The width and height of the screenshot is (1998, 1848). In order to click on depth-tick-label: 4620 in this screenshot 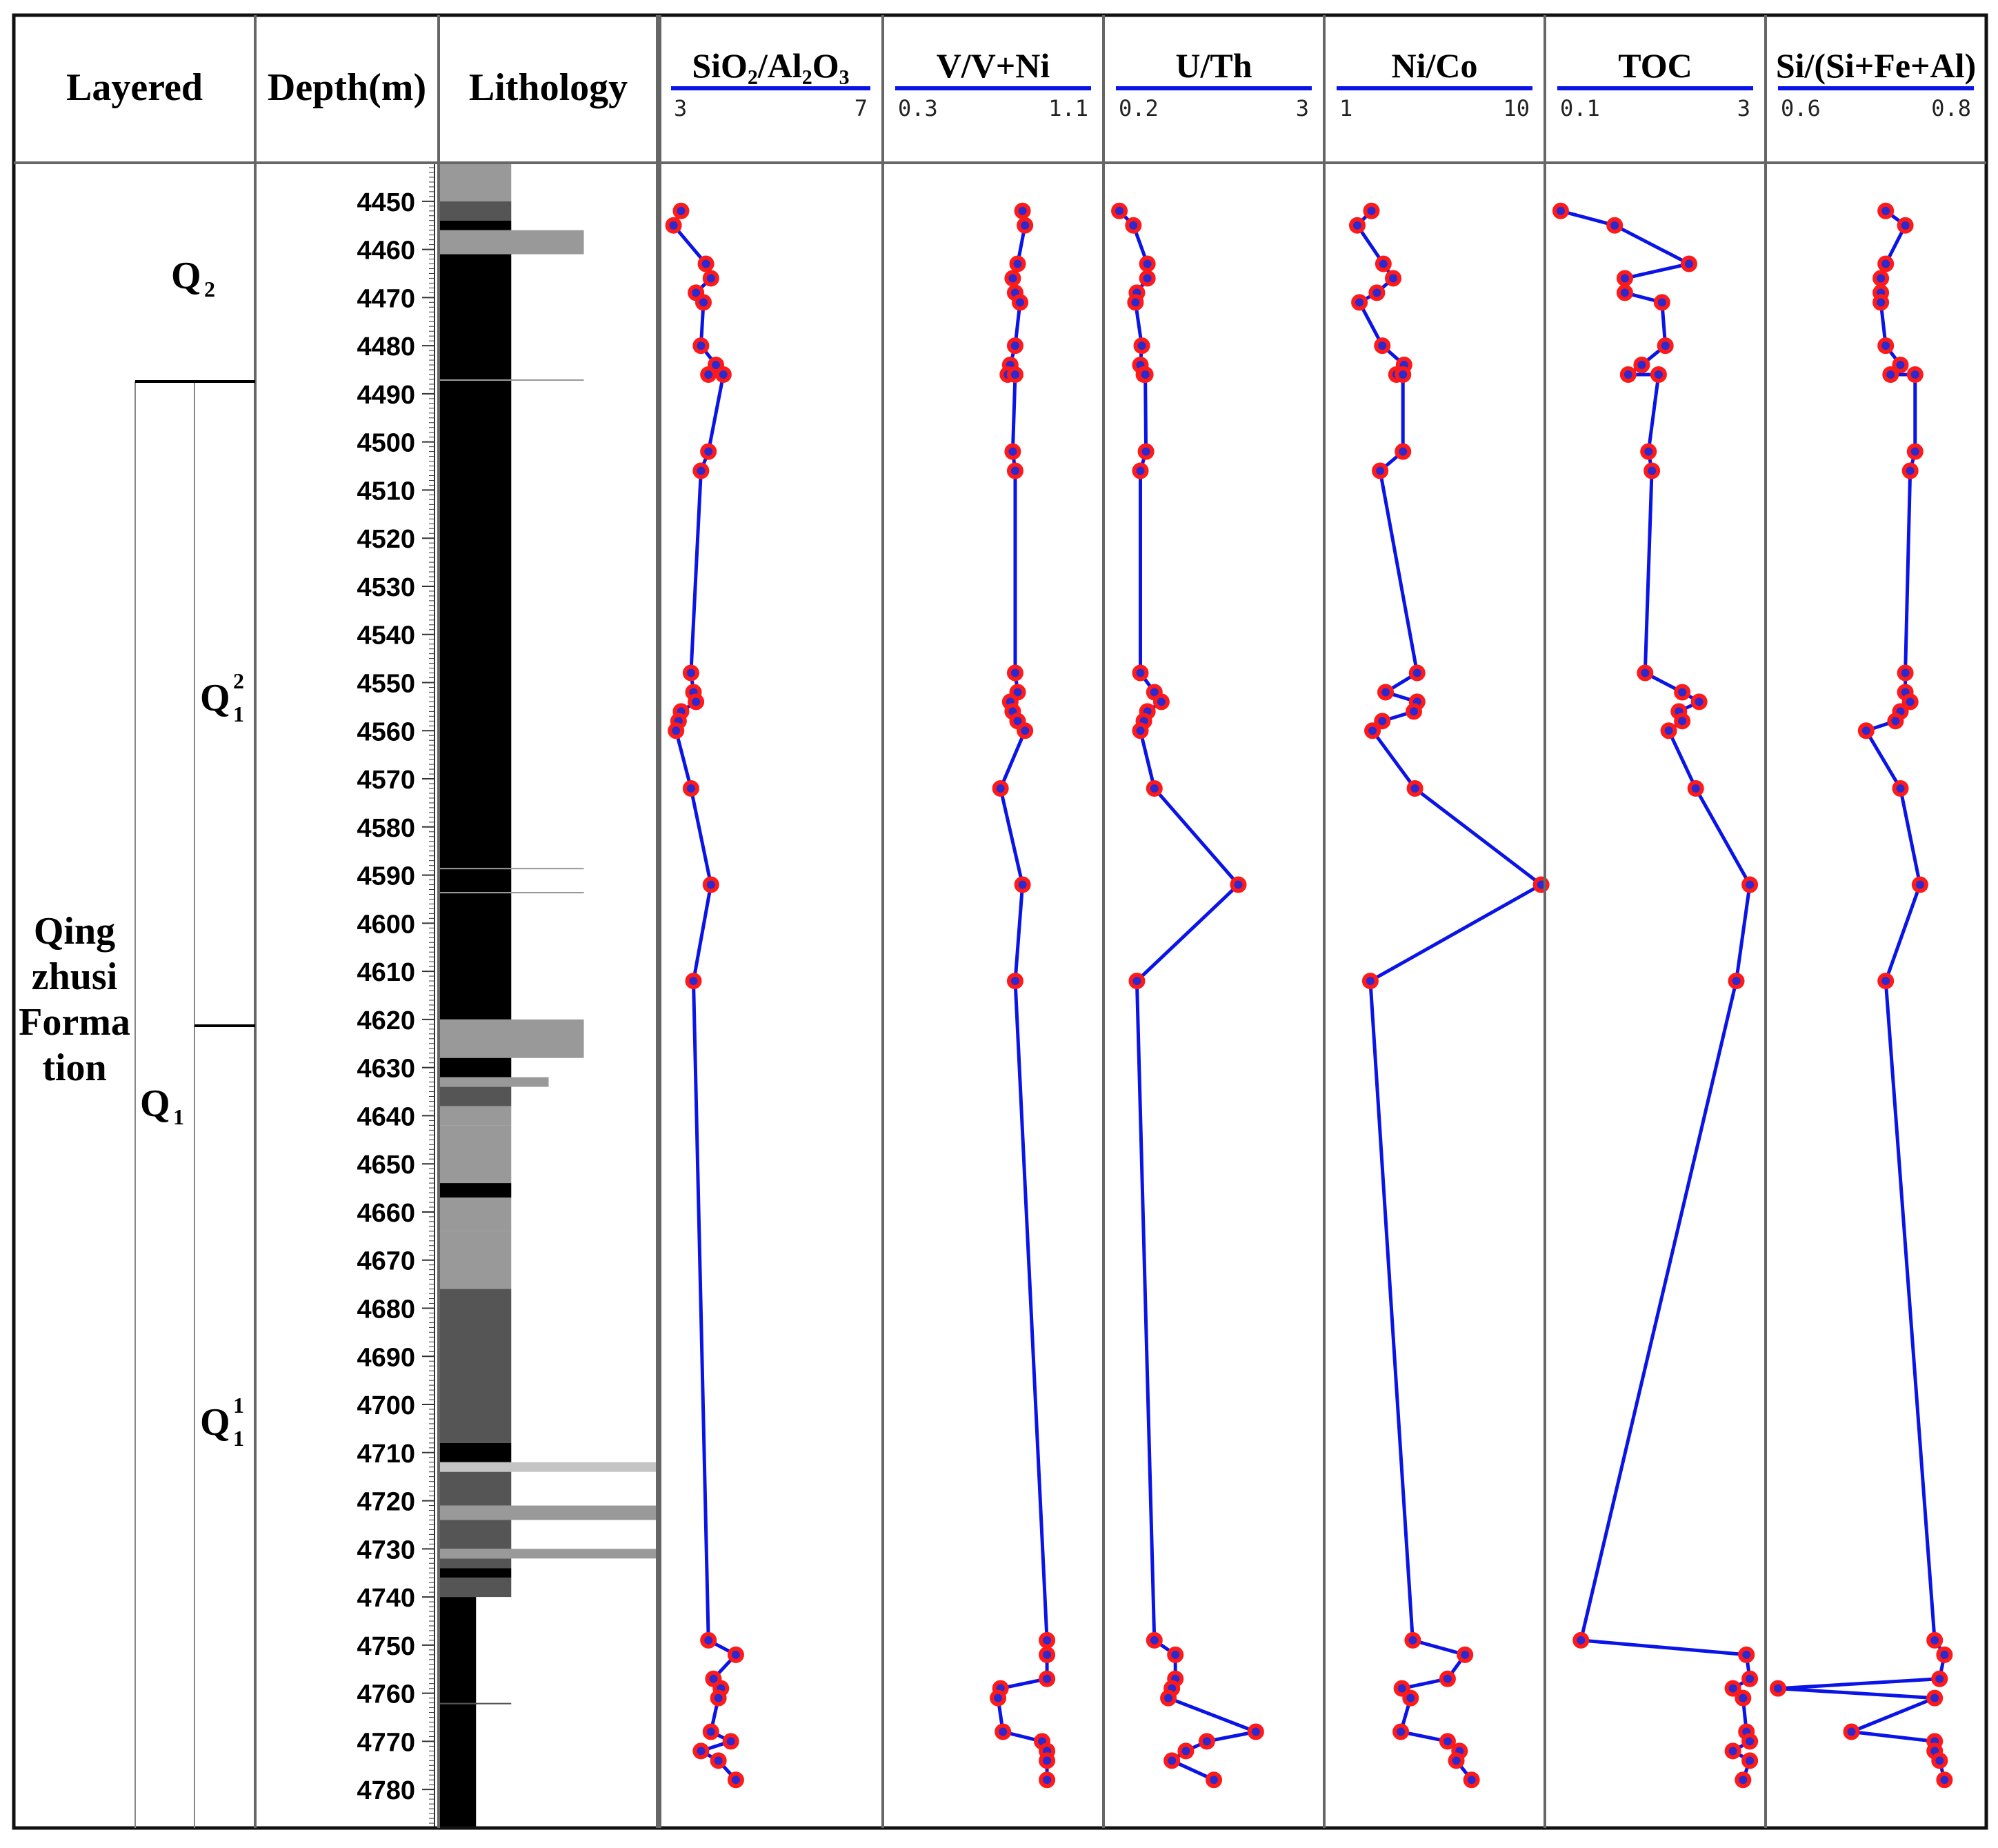, I will do `click(386, 1020)`.